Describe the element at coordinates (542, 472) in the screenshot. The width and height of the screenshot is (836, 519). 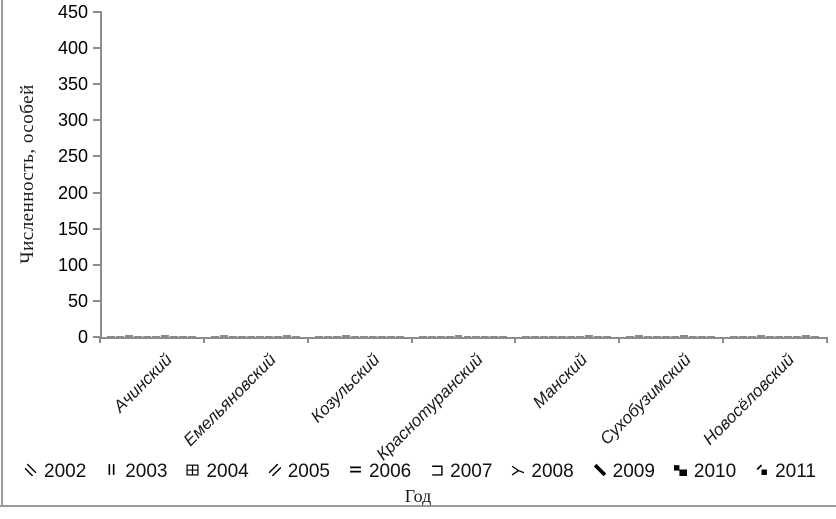
I see `legend-item-2008: 2008` at that location.